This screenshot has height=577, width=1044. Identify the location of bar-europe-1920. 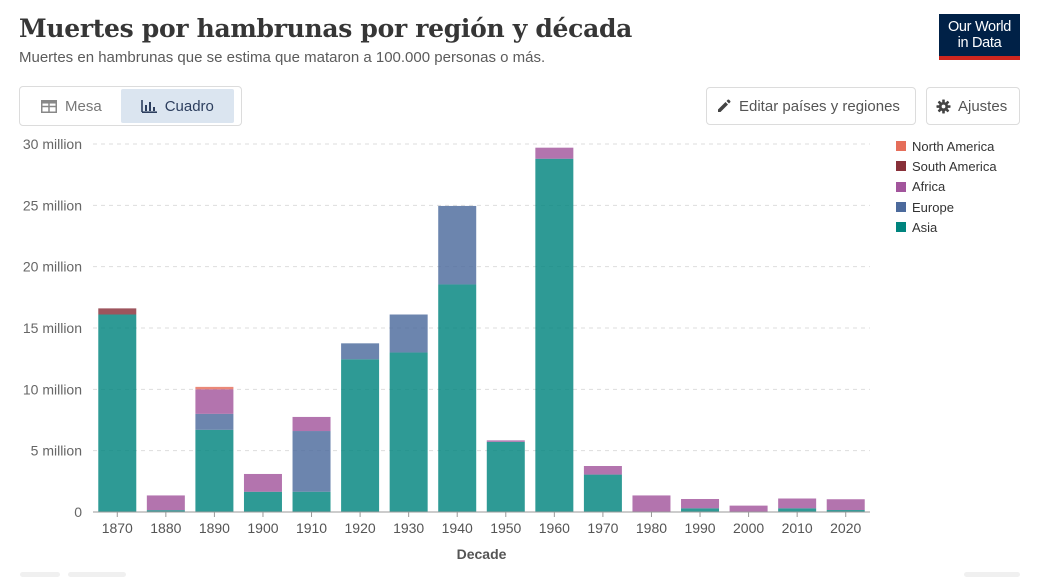
(360, 351).